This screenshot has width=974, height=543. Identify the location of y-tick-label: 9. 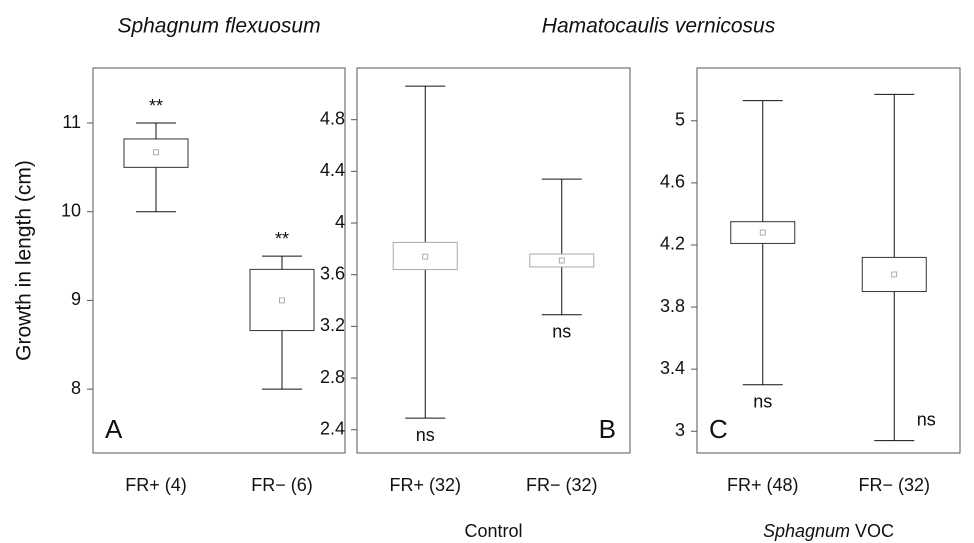
(76, 299).